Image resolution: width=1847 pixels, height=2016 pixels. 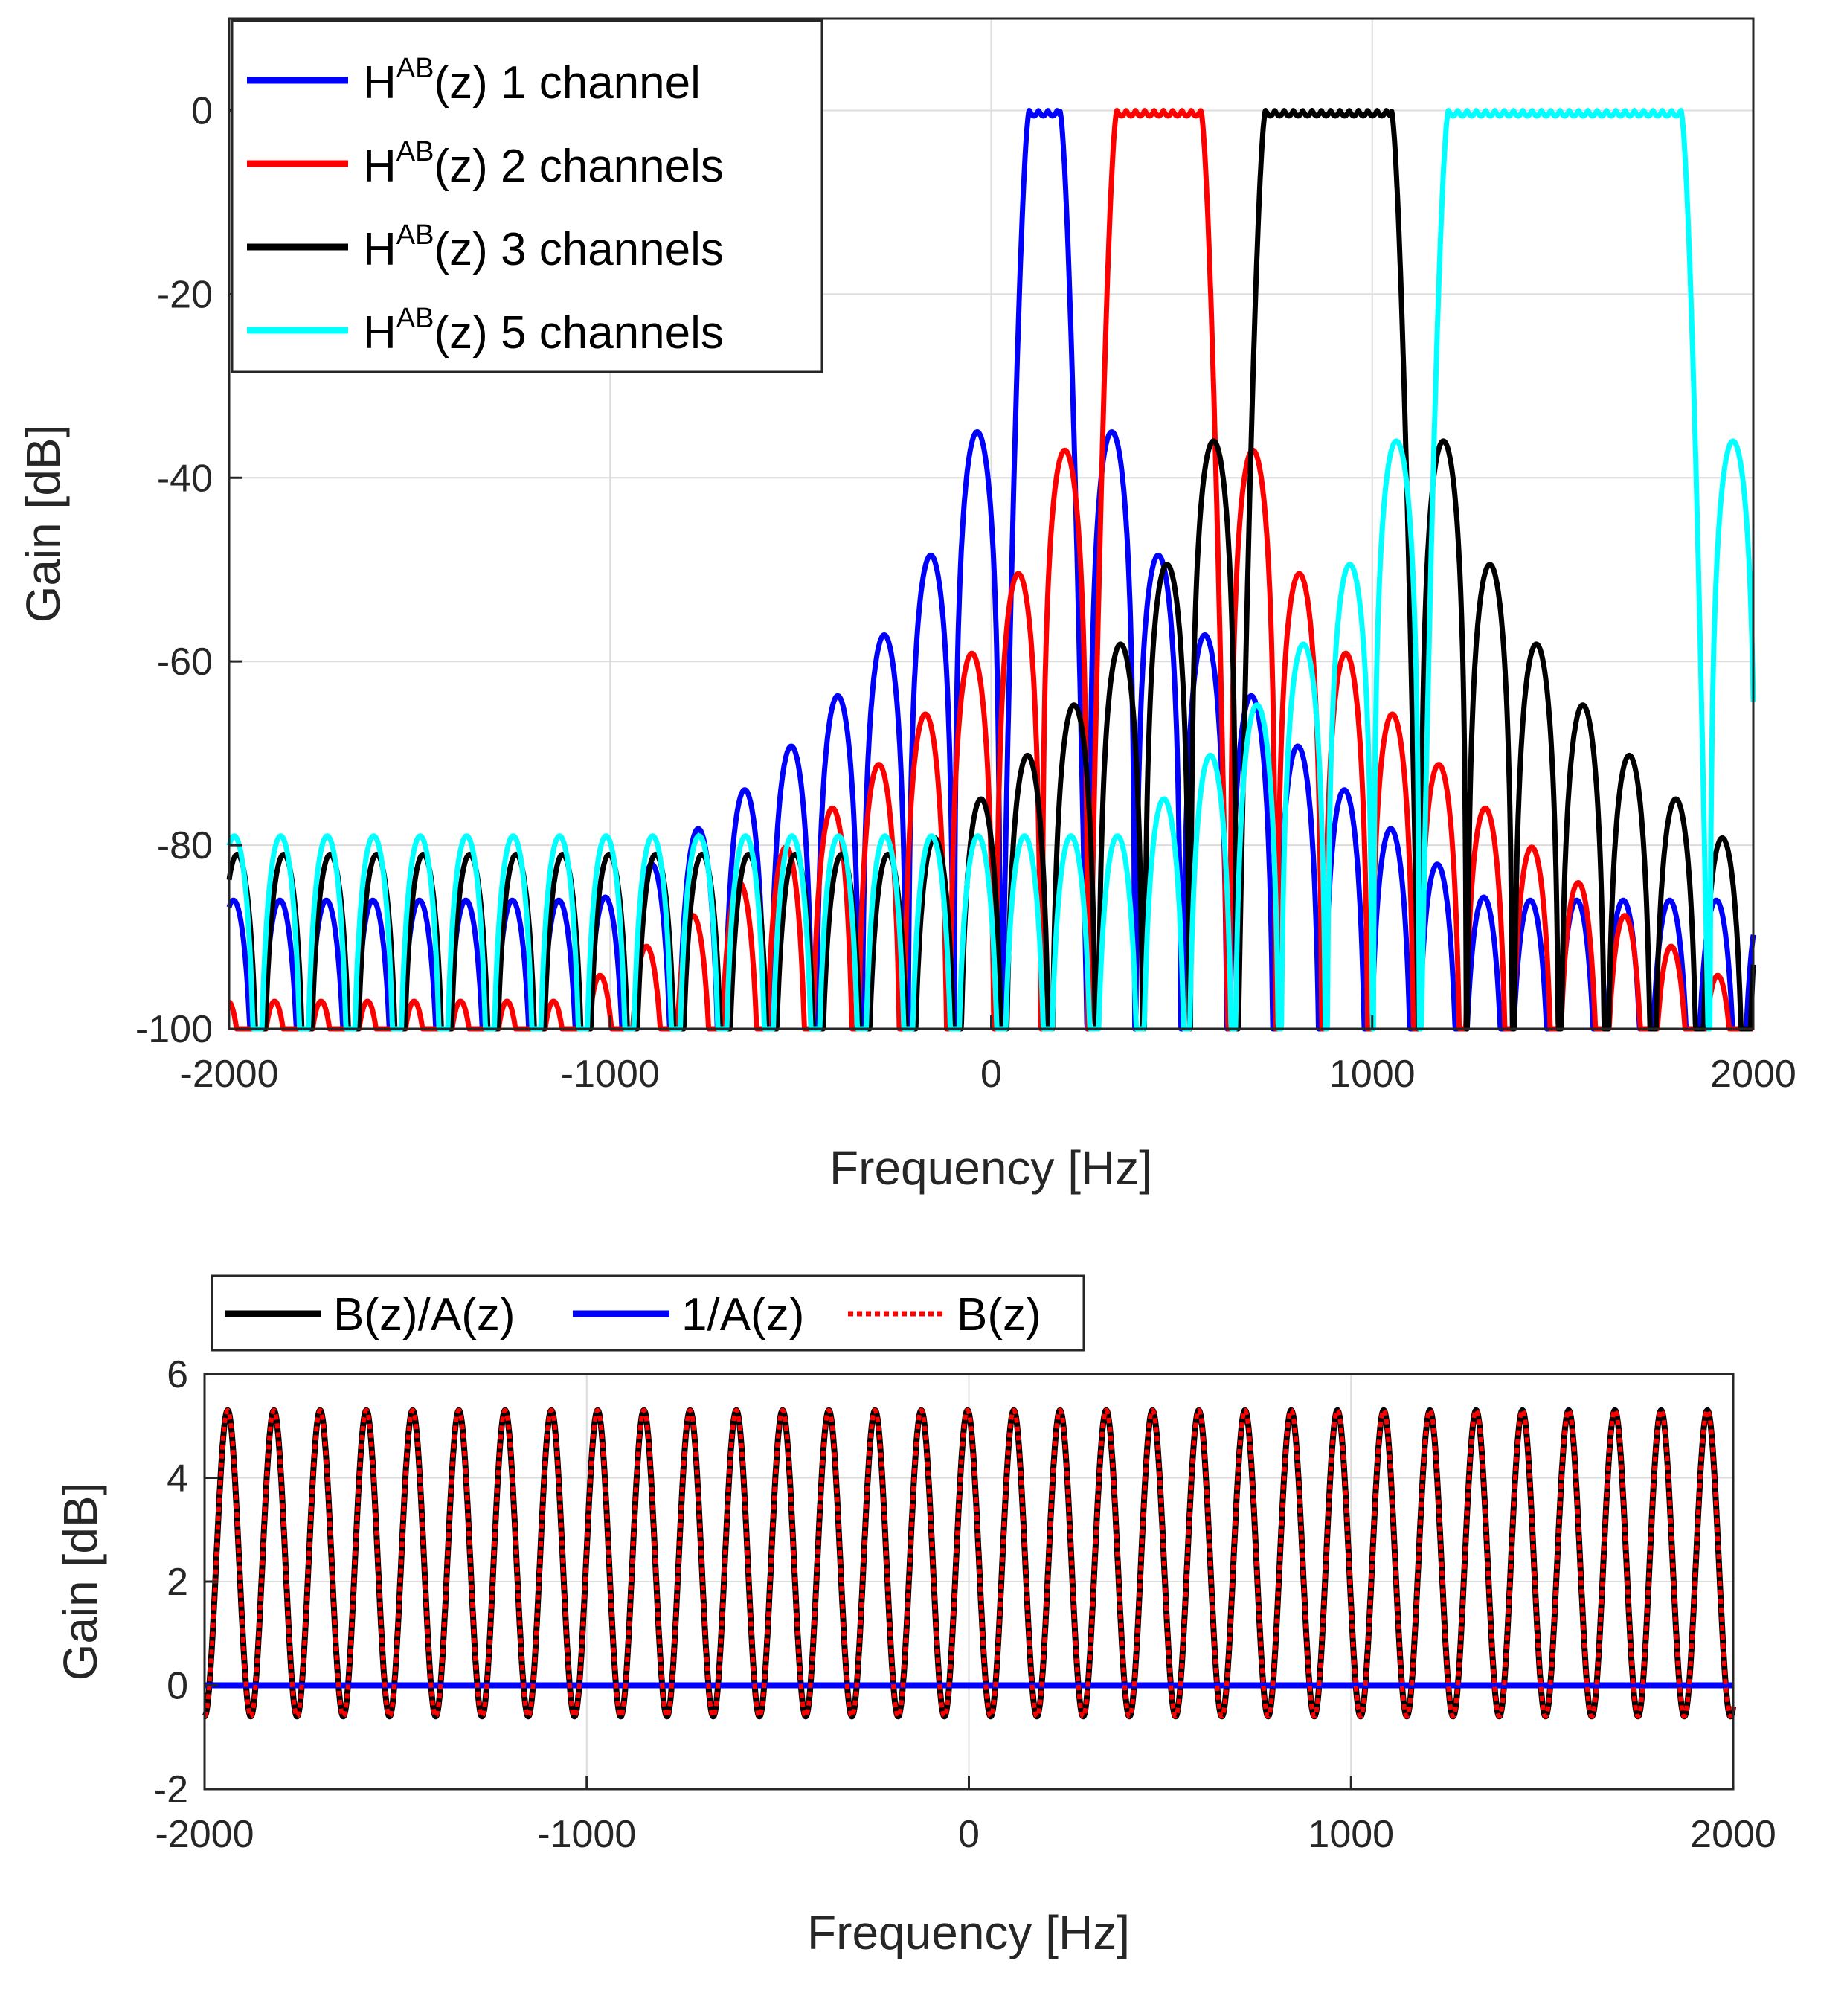 I want to click on bottom-yticks: 6 4 2 0 -2, so click(x=186, y=1582).